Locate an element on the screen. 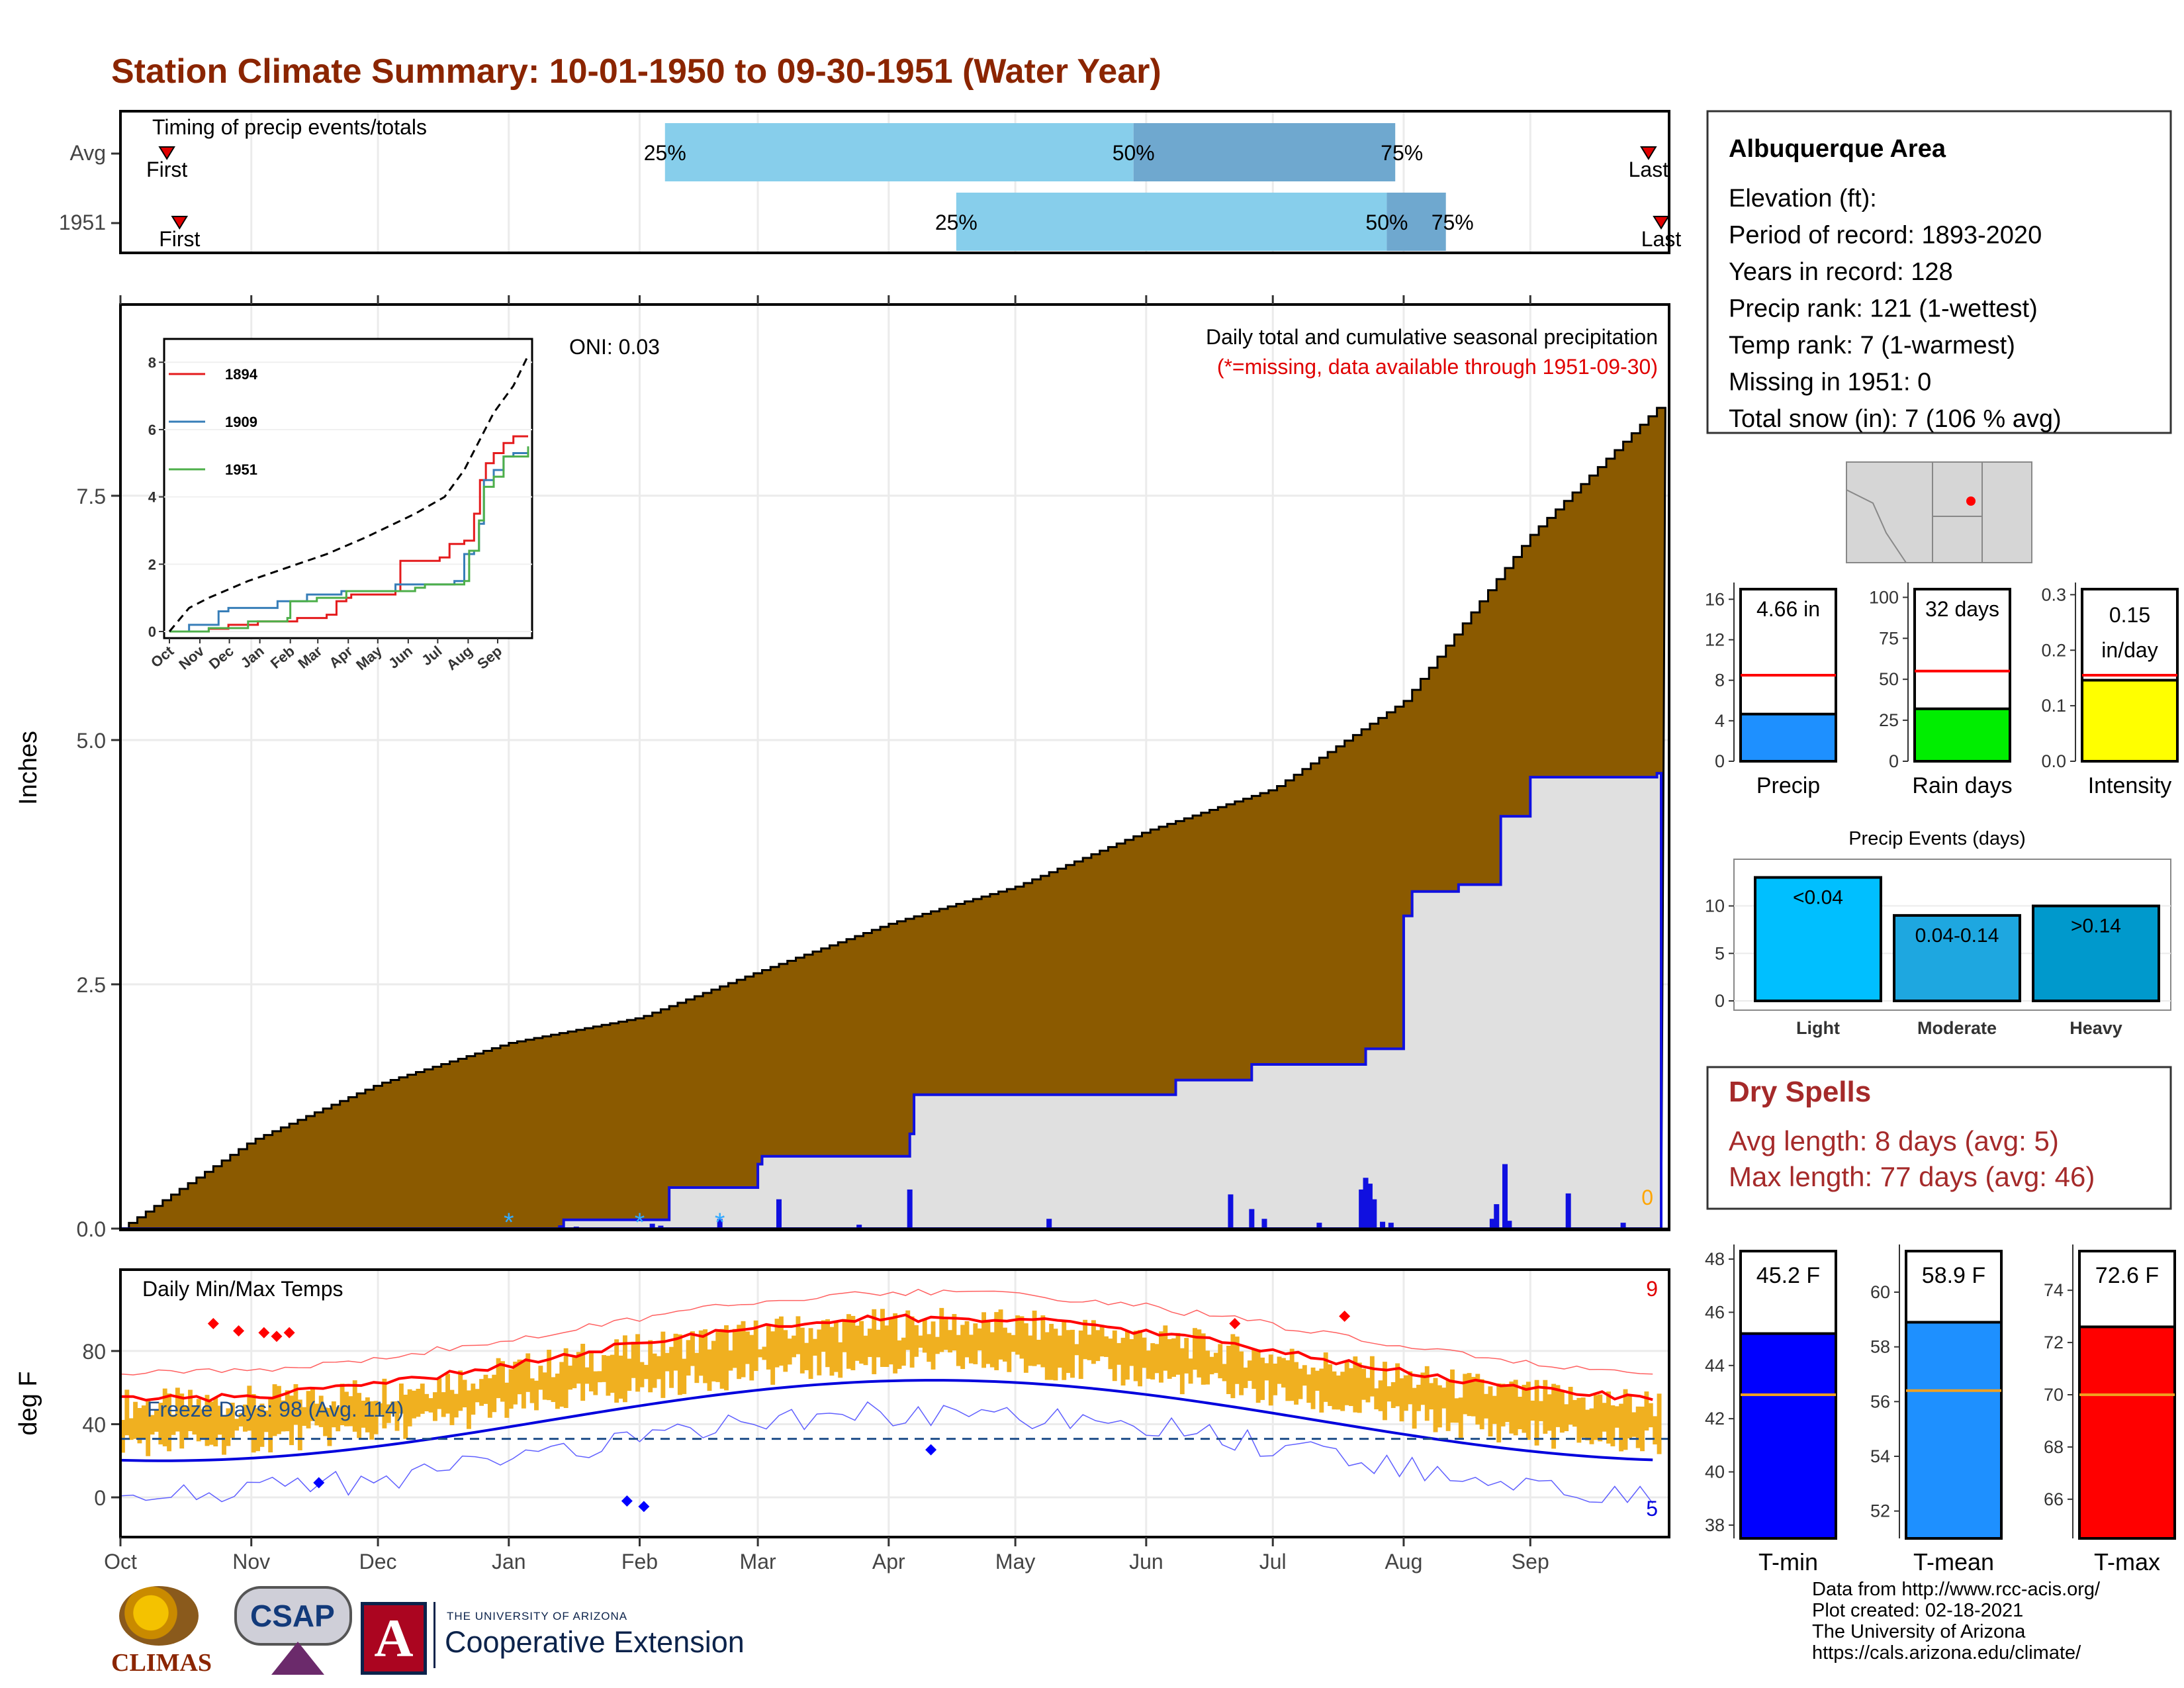 This screenshot has width=2184, height=1688. timing-title: Timing of precip events/totals is located at coordinates (289, 127).